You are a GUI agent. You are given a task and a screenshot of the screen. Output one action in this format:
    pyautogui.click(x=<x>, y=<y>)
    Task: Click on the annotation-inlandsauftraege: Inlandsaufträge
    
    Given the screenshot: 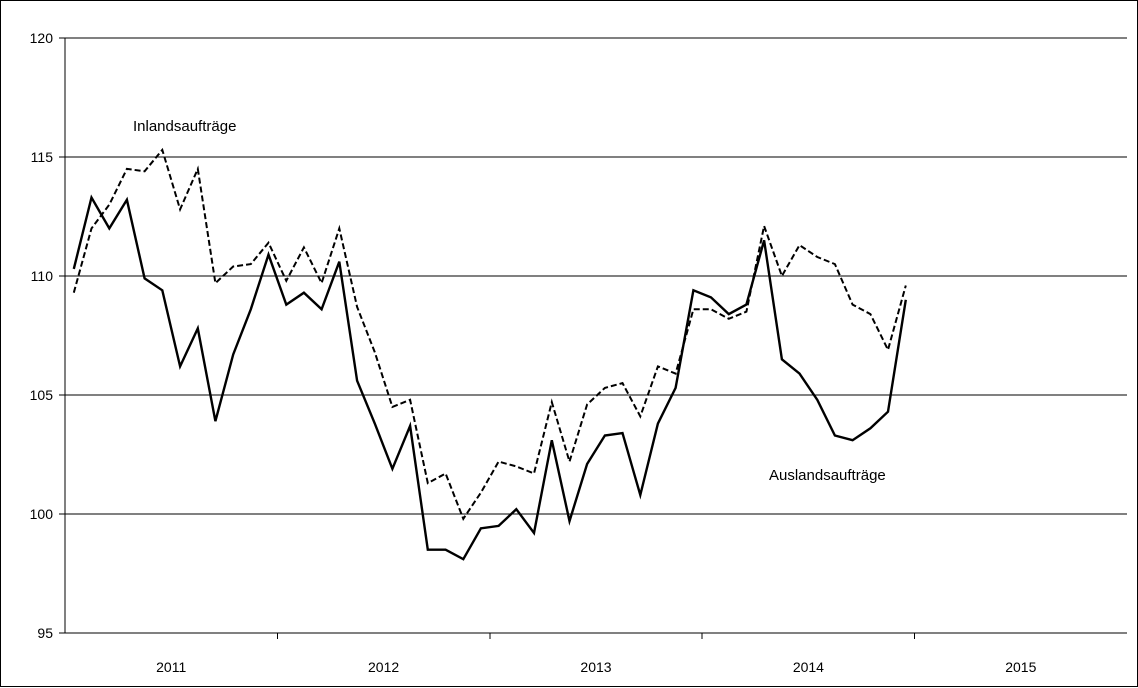 What is the action you would take?
    pyautogui.click(x=184, y=126)
    